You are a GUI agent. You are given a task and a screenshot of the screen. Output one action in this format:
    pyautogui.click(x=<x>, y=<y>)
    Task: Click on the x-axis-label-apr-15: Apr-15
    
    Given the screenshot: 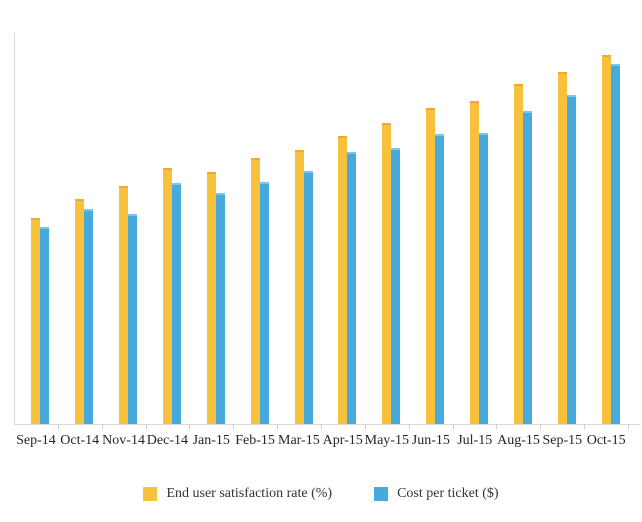 What is the action you would take?
    pyautogui.click(x=342, y=440)
    